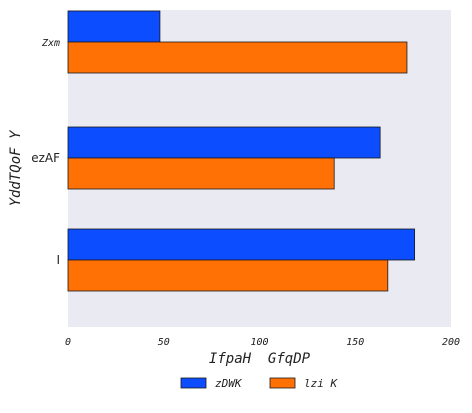  Describe the element at coordinates (50, 43) in the screenshot. I see `category-label: Zxm` at that location.